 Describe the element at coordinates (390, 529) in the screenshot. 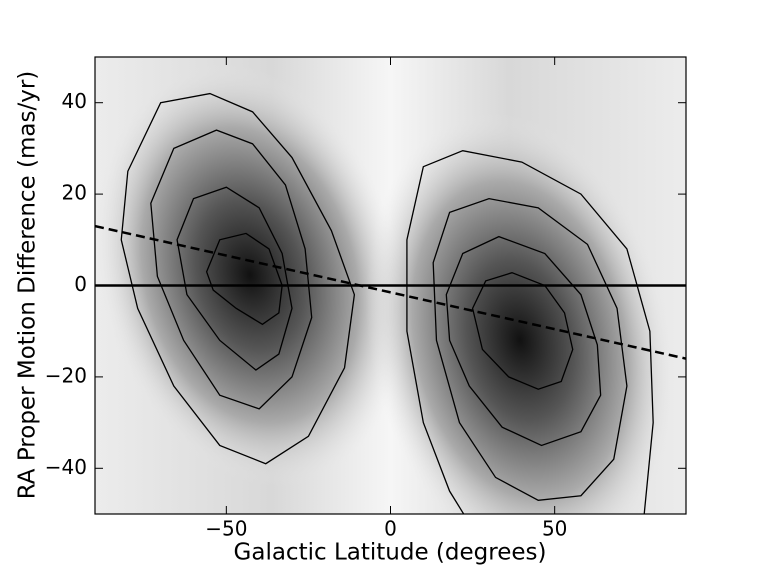

I see `x-tick-label: 0` at that location.